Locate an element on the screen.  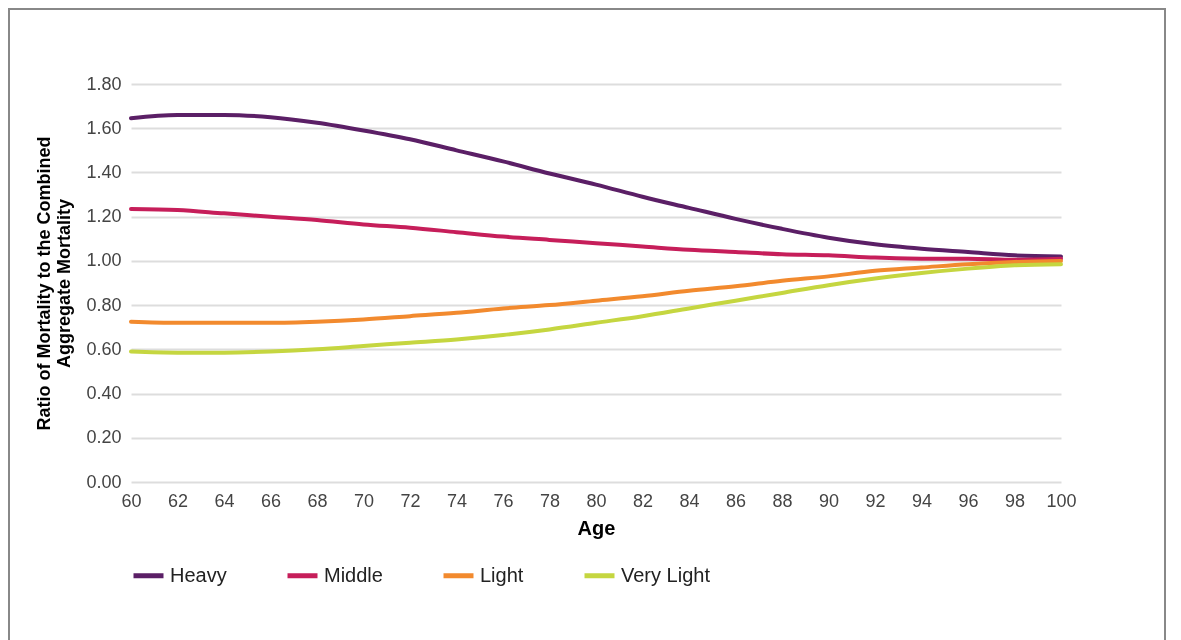
x-tick-label: 74 is located at coordinates (457, 500).